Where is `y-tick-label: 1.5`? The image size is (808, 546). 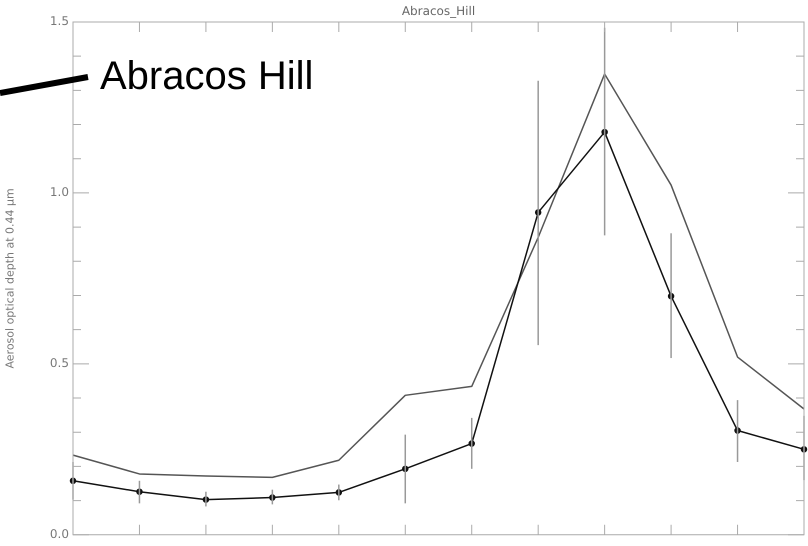 y-tick-label: 1.5 is located at coordinates (59, 21).